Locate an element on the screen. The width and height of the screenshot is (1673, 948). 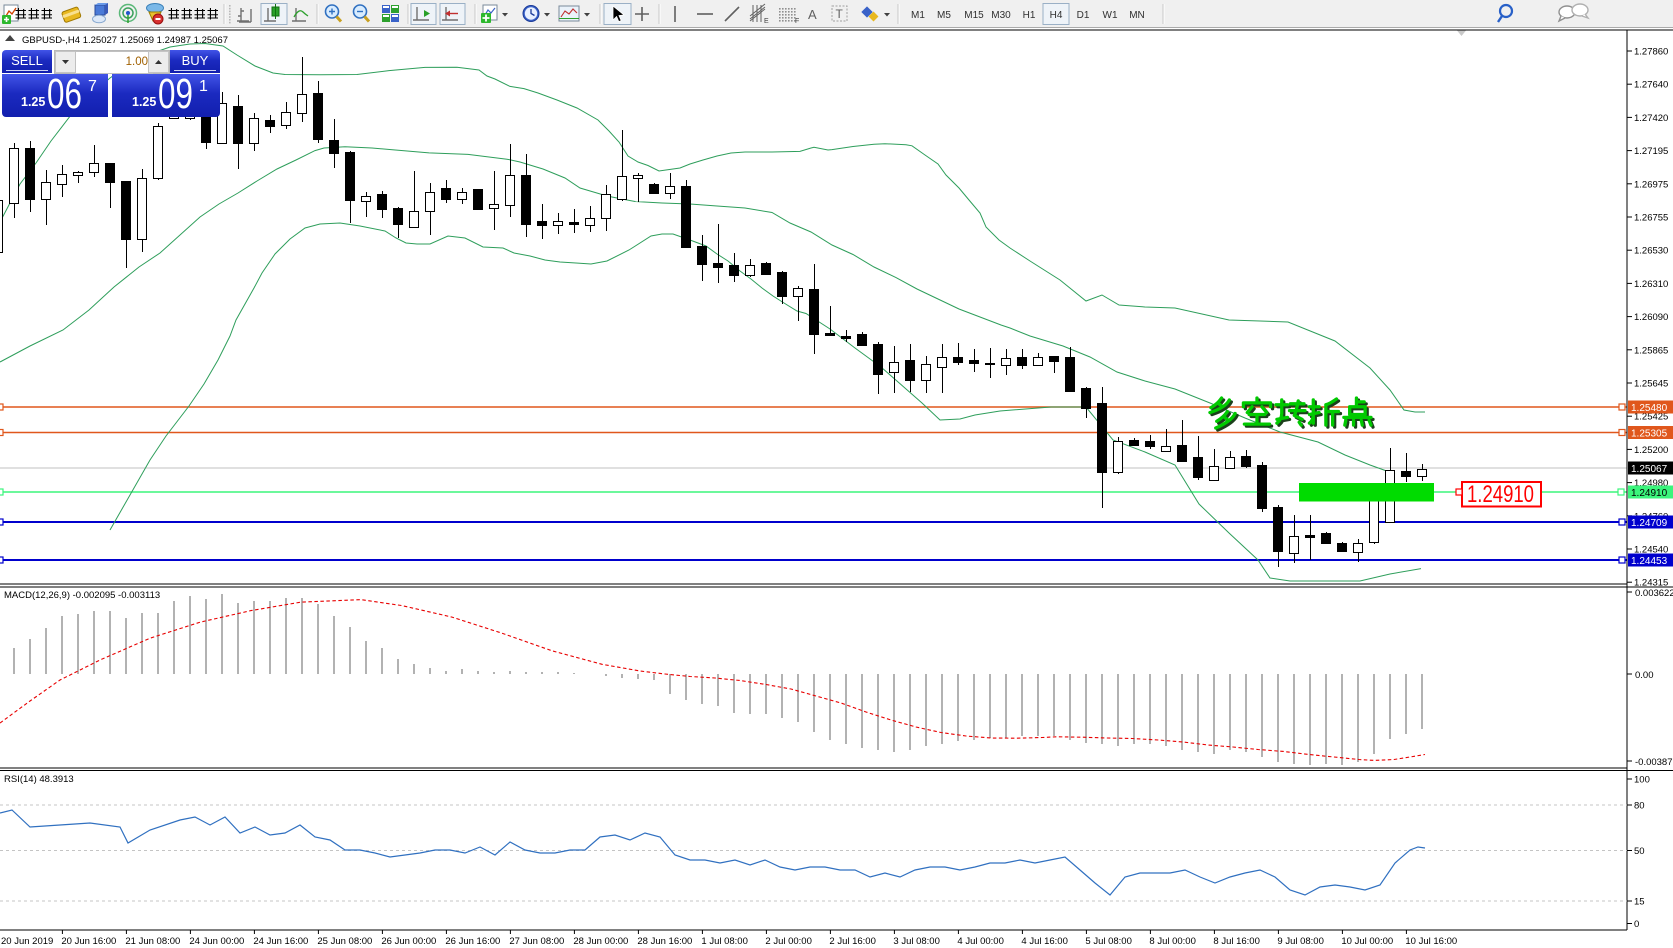
svg-text: 1.27195 is located at coordinates (1651, 151).